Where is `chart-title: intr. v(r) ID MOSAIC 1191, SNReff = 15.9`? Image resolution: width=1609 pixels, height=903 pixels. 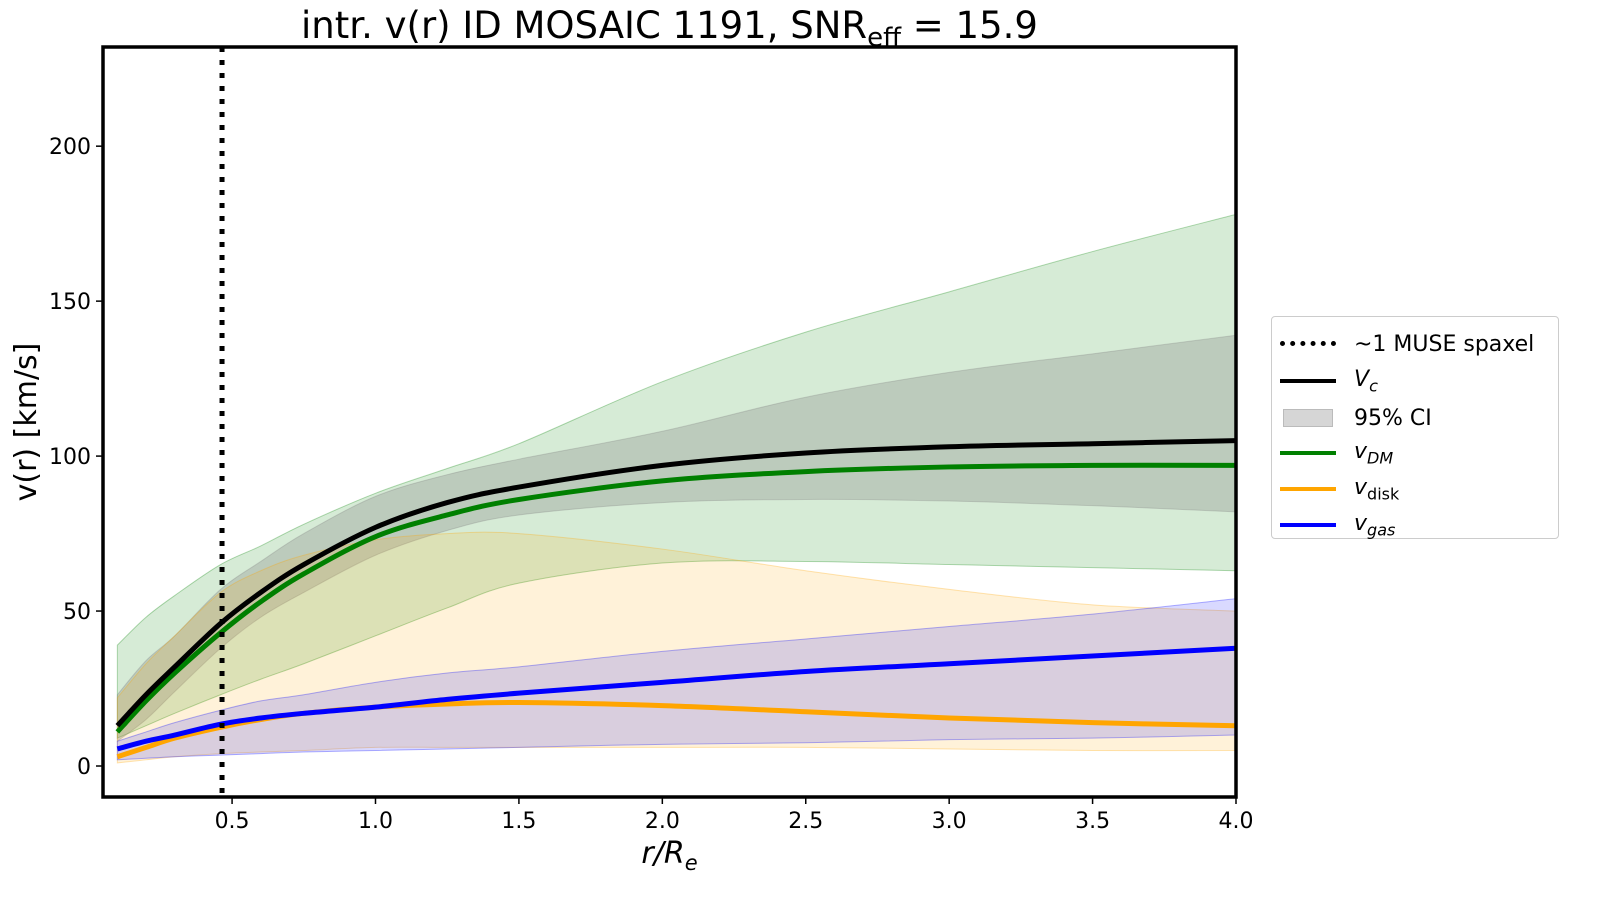
chart-title: intr. v(r) ID MOSAIC 1191, SNReff = 15.9 is located at coordinates (669, 28).